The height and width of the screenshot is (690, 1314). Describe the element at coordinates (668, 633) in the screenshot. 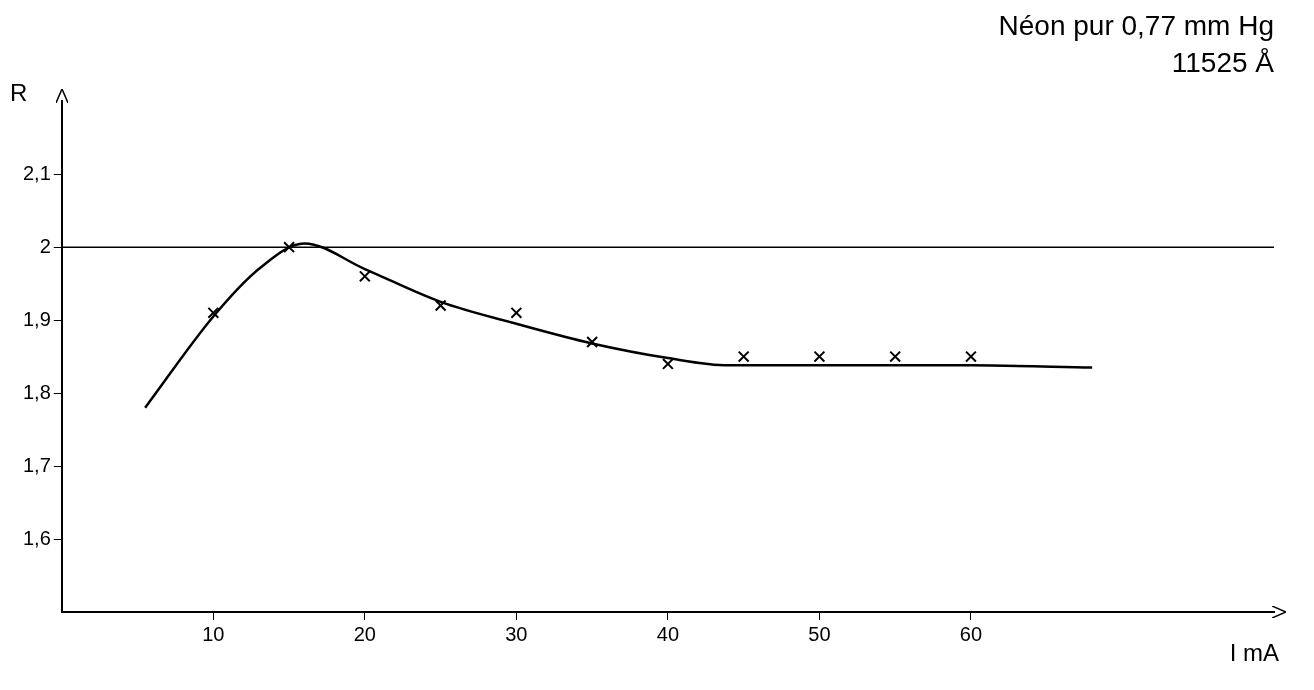

I see `x-tick-label: 40` at that location.